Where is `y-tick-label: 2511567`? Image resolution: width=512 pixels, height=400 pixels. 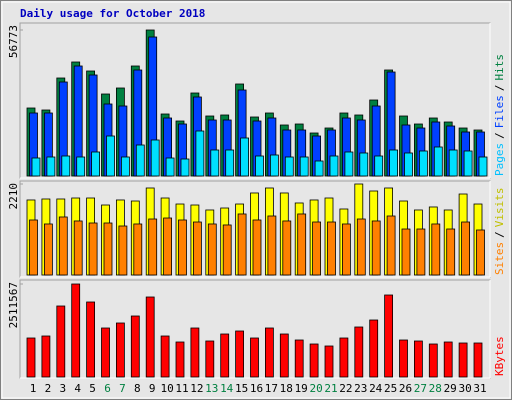
y-tick-label: 2511567 is located at coordinates (13, 305).